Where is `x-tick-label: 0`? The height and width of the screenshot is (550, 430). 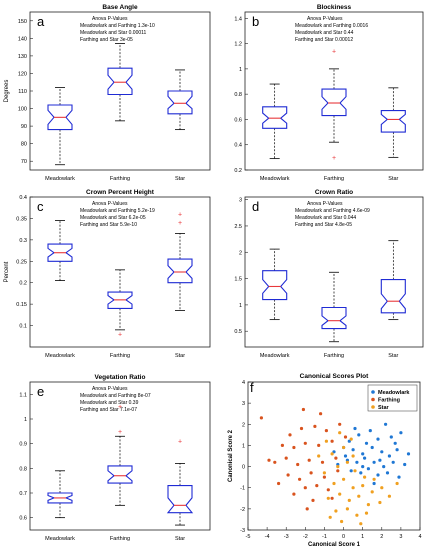 x-tick-label: 0 is located at coordinates (343, 537).